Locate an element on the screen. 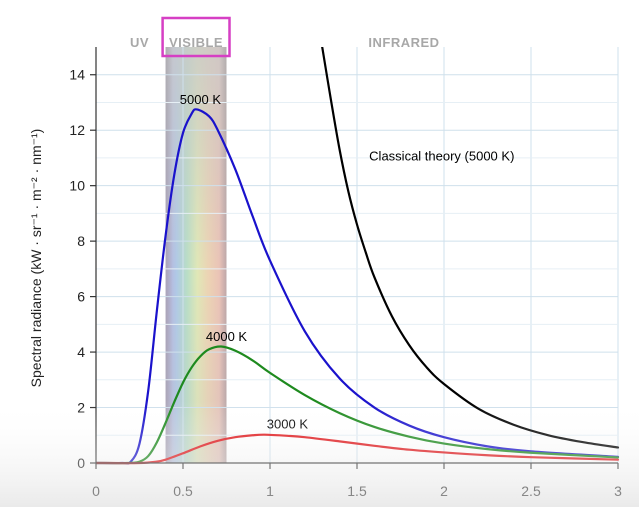  y-tick-label-6: 12 is located at coordinates (77, 130).